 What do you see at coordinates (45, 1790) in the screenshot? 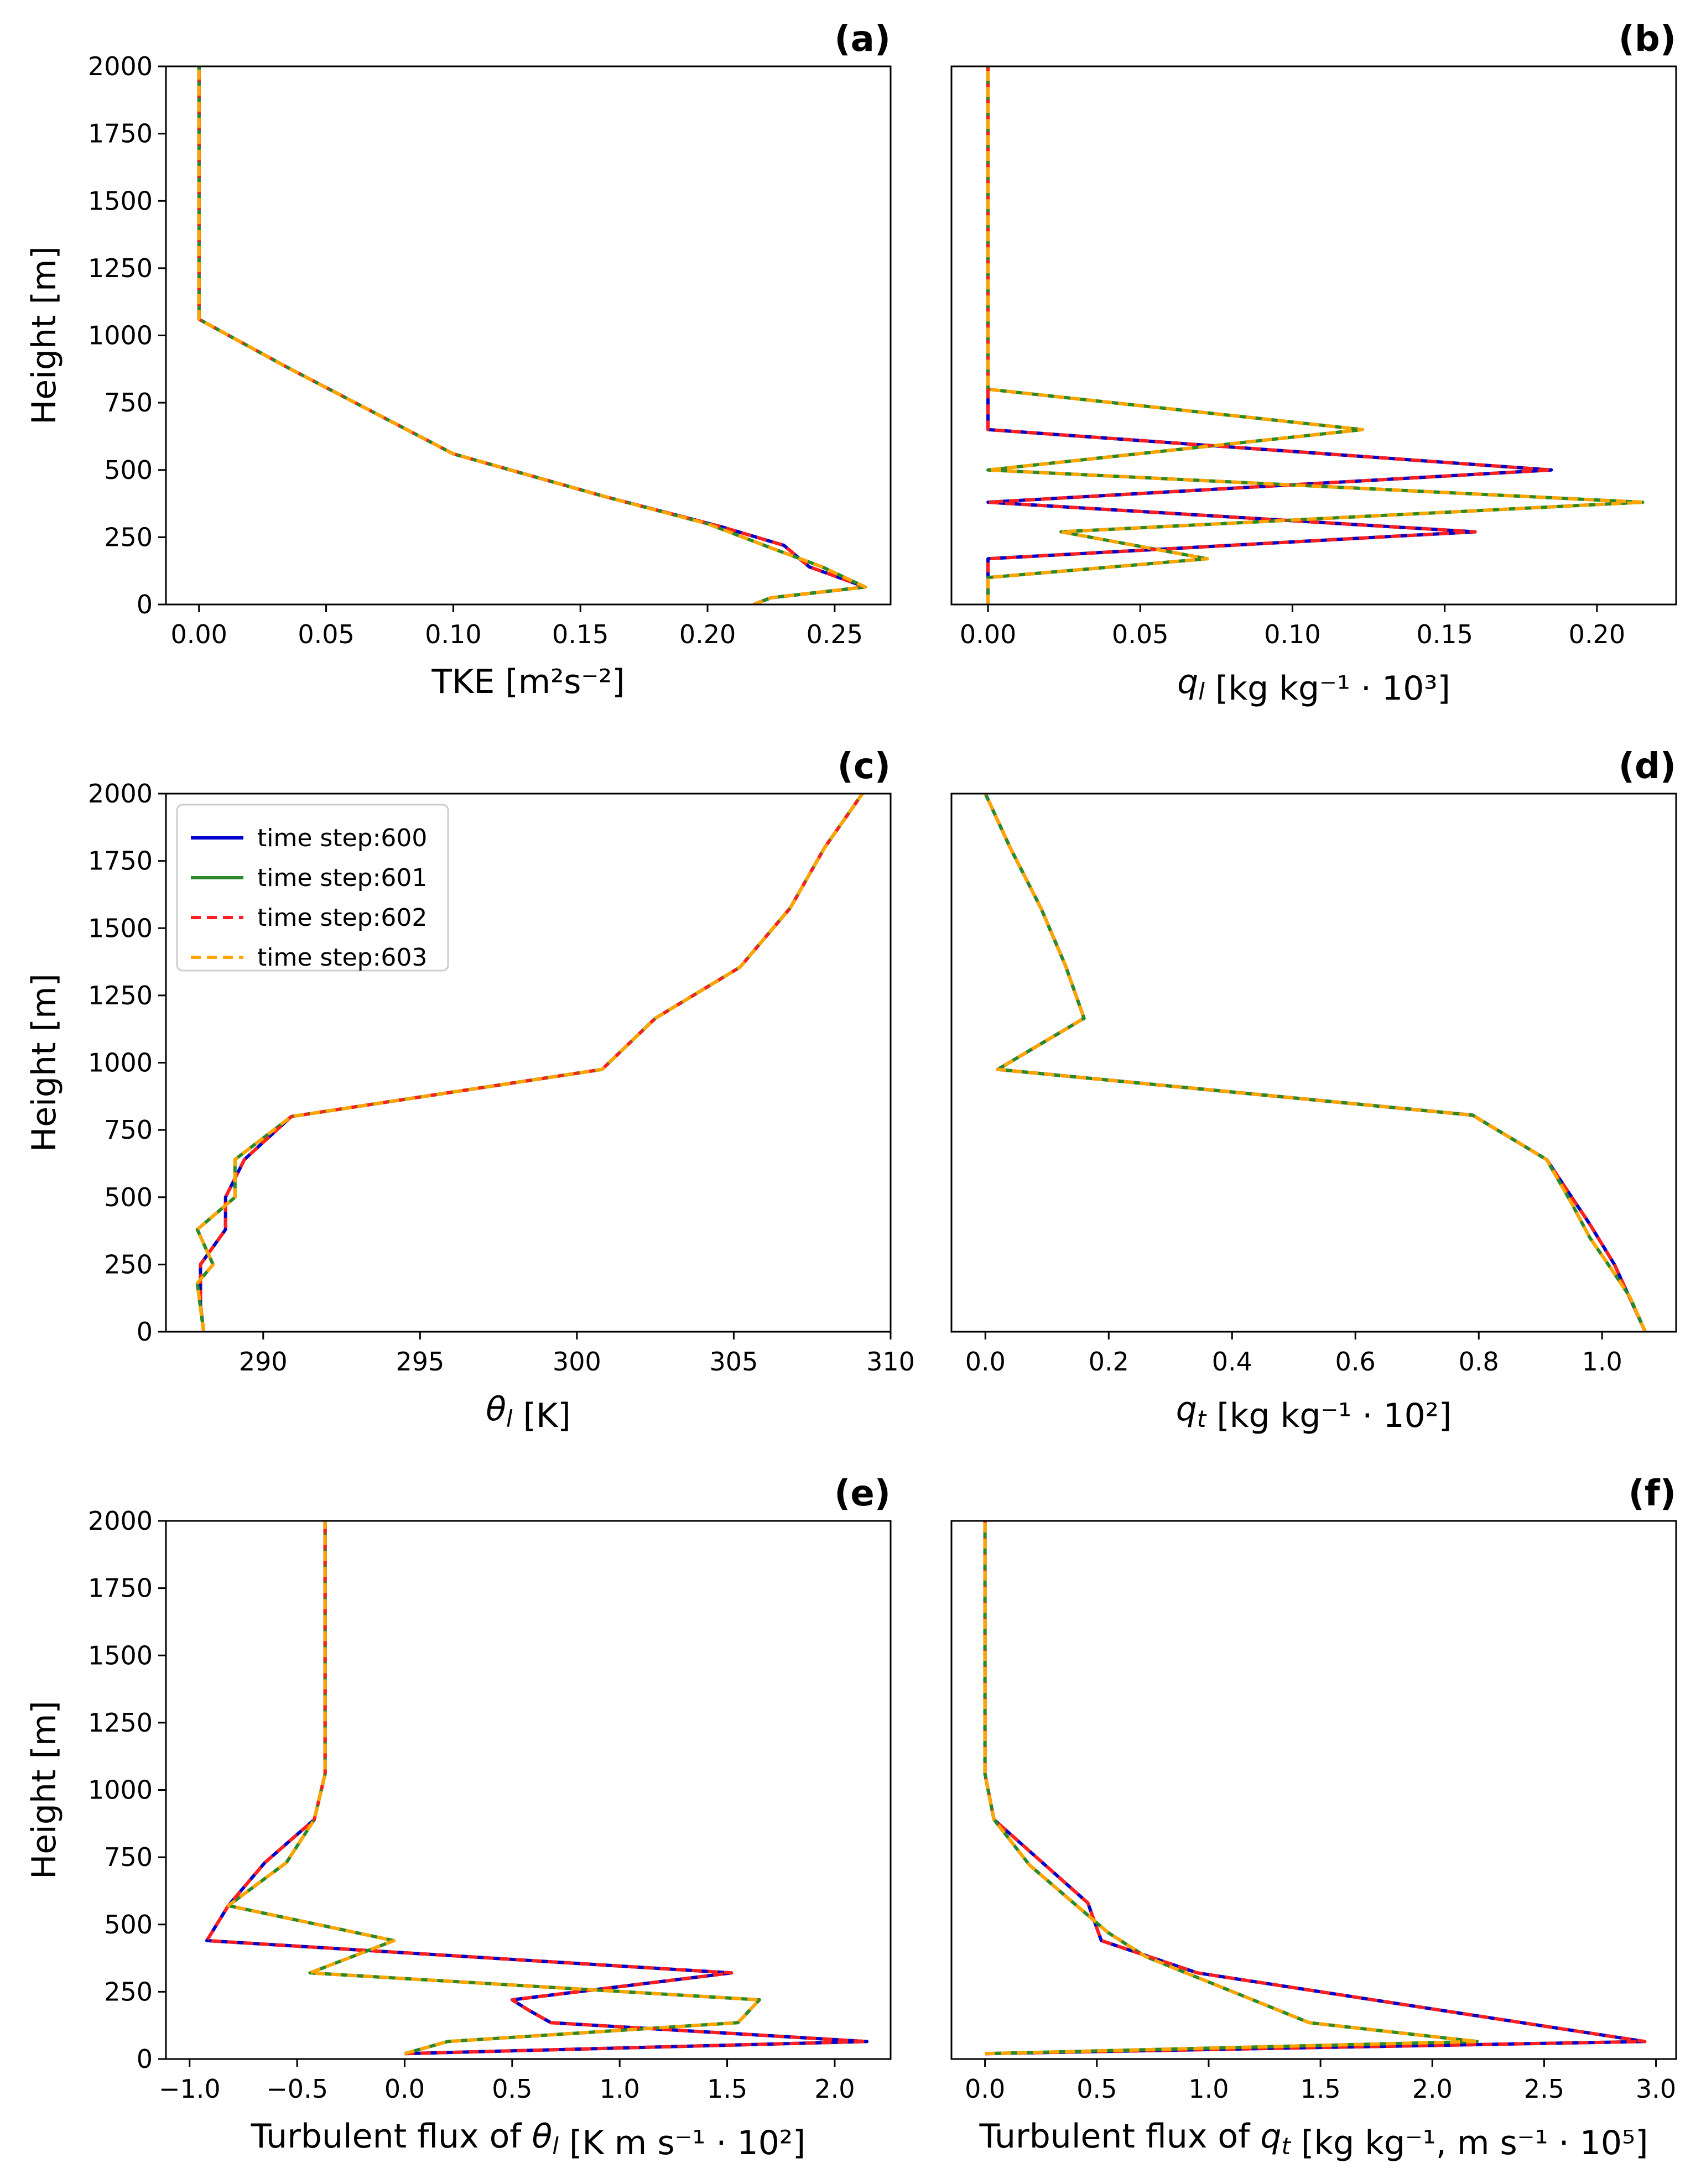
I see `y-axis-label-e: Height [m]` at bounding box center [45, 1790].